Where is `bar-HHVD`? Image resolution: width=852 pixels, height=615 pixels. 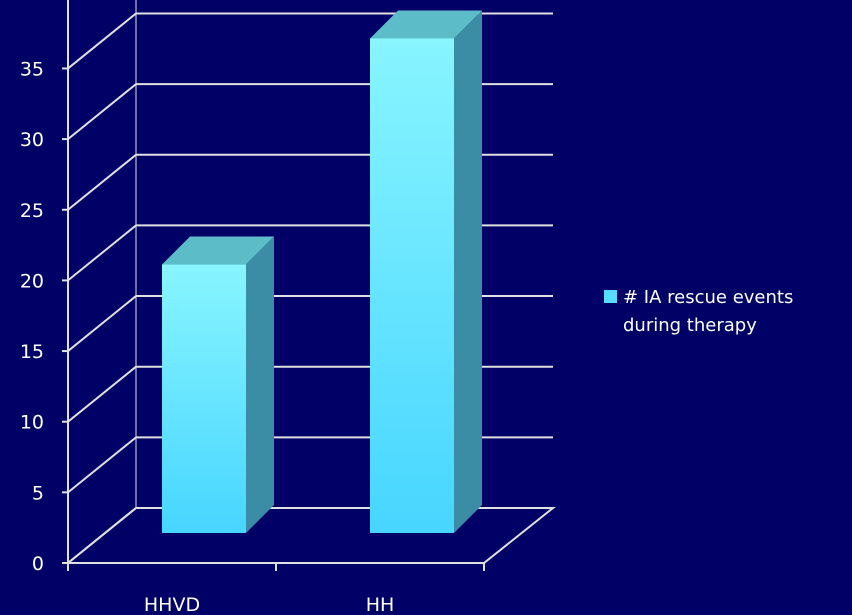
bar-HHVD is located at coordinates (218, 384).